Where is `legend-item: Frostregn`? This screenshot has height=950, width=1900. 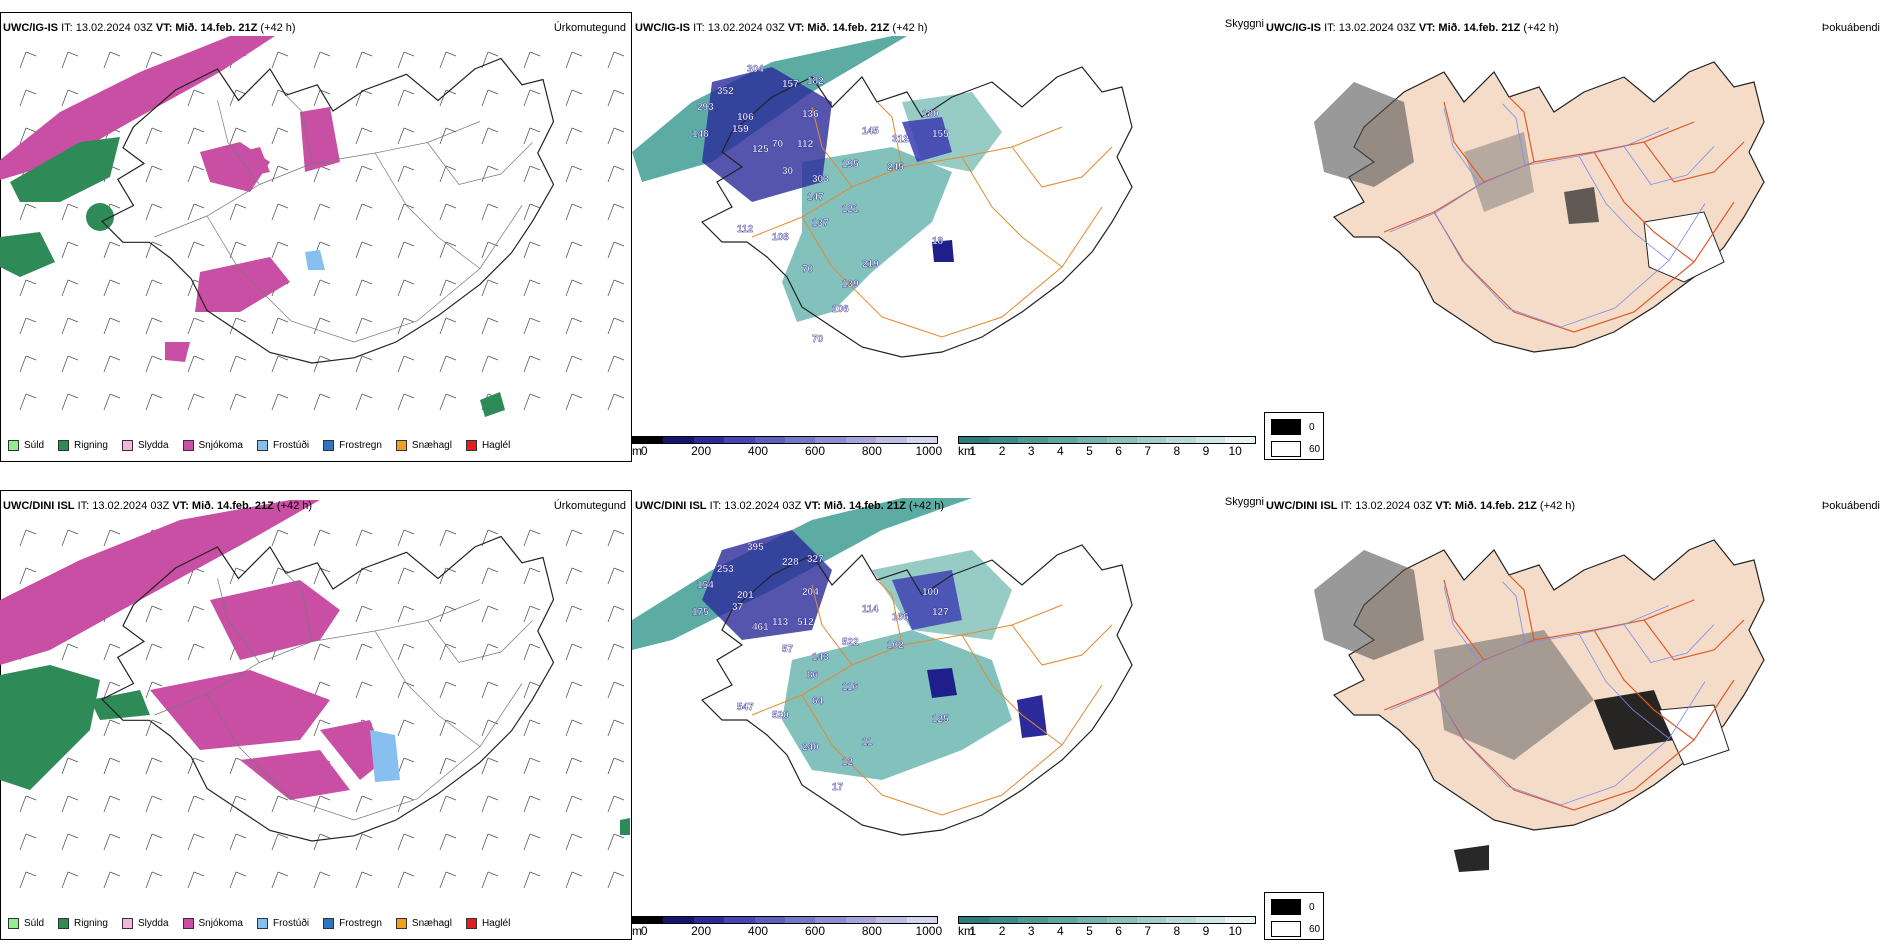
legend-item: Frostregn is located at coordinates (352, 923).